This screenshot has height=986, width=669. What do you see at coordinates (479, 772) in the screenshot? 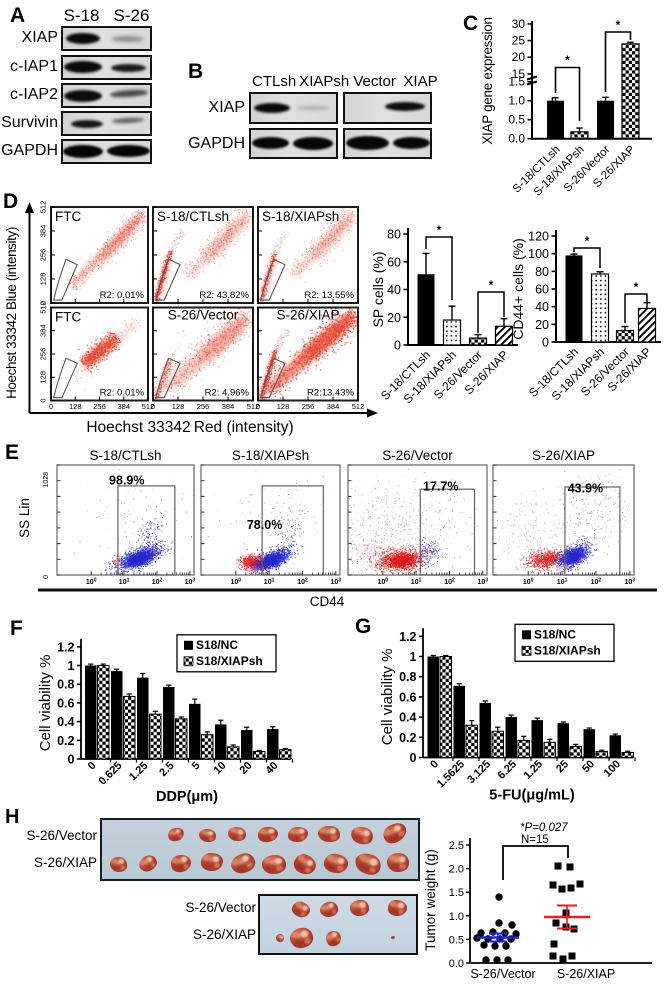
I see `svg-text: 3.125` at bounding box center [479, 772].